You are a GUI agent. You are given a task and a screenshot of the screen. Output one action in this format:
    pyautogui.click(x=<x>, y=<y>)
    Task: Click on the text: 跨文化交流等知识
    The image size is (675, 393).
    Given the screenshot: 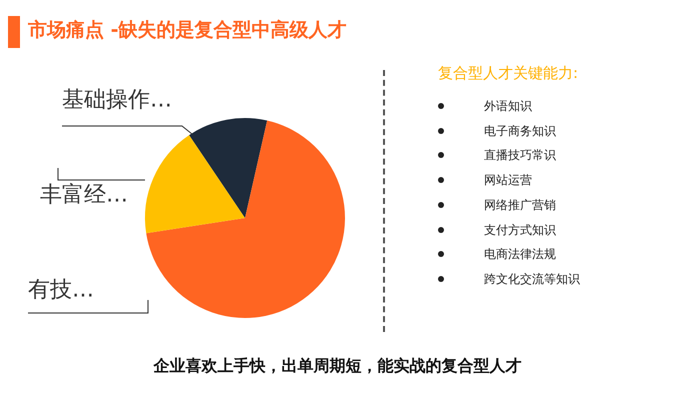 What is the action you would take?
    pyautogui.click(x=532, y=279)
    